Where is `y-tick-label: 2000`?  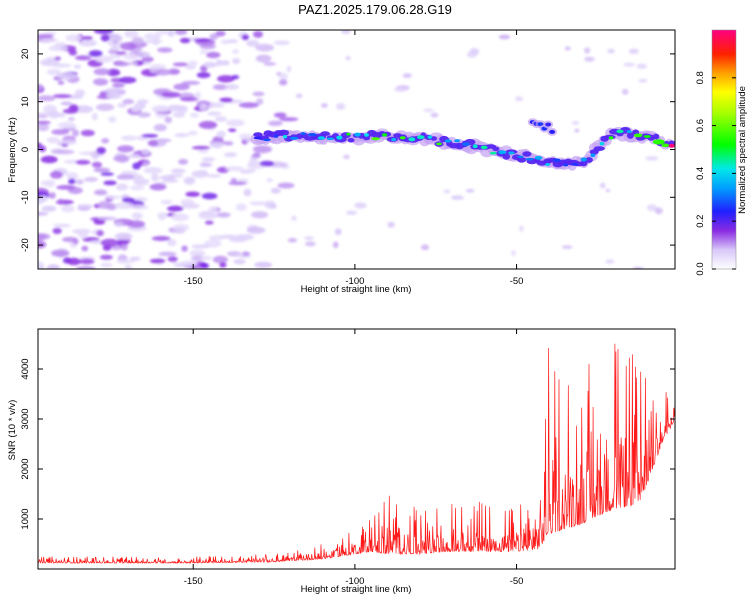
y-tick-label: 2000 is located at coordinates (25, 468).